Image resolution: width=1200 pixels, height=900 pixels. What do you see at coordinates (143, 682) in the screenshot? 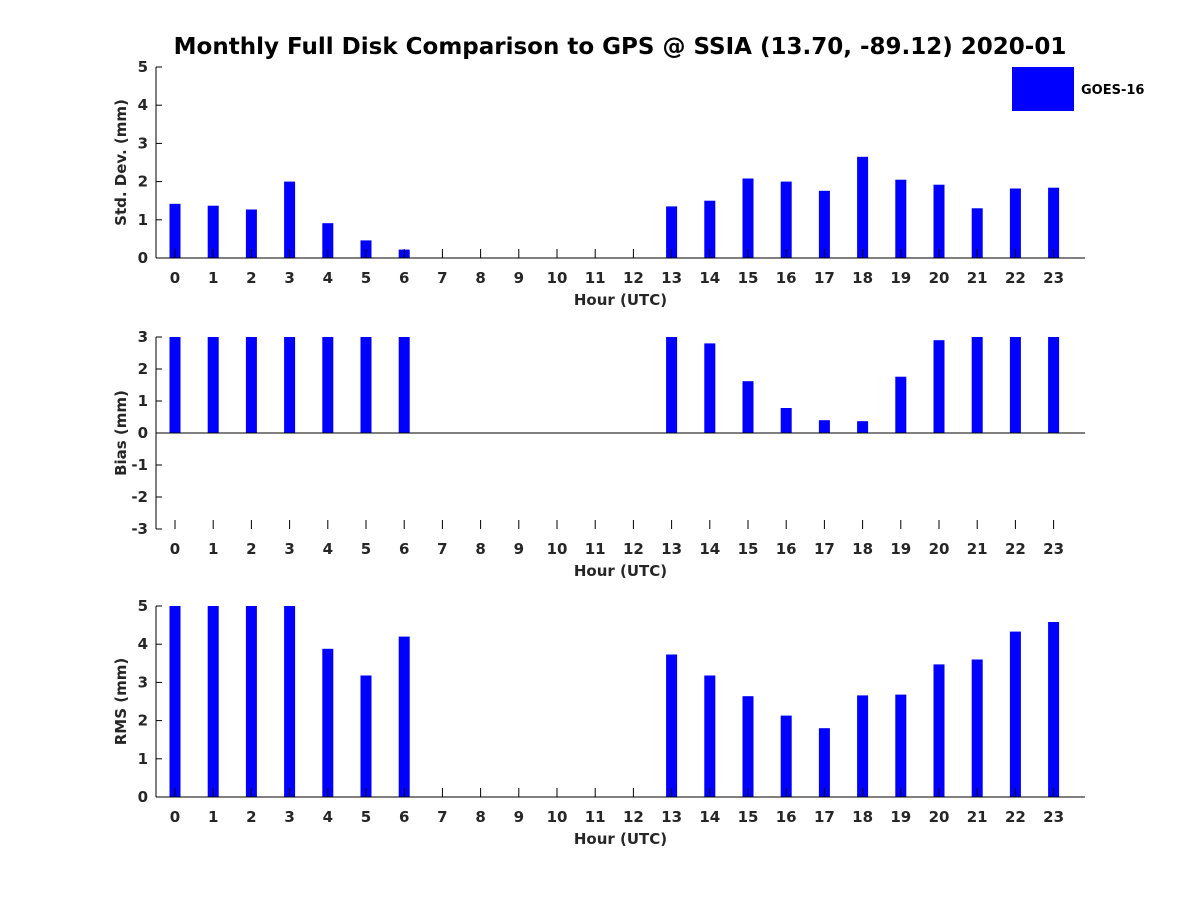
I see `y-tick-label: 3` at bounding box center [143, 682].